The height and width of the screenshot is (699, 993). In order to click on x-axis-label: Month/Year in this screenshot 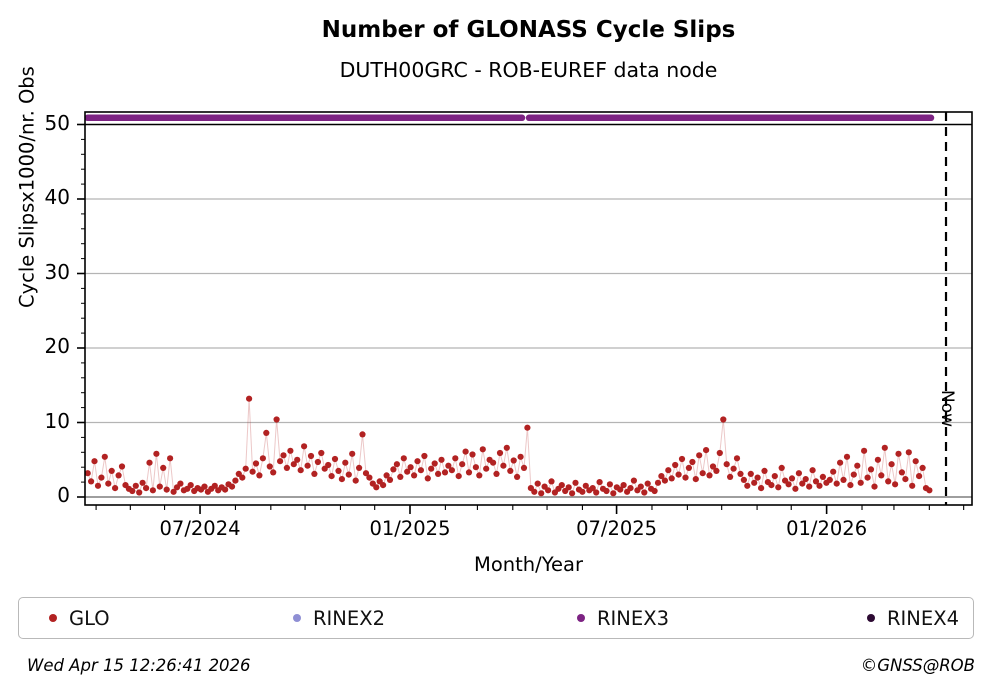, I will do `click(528, 564)`.